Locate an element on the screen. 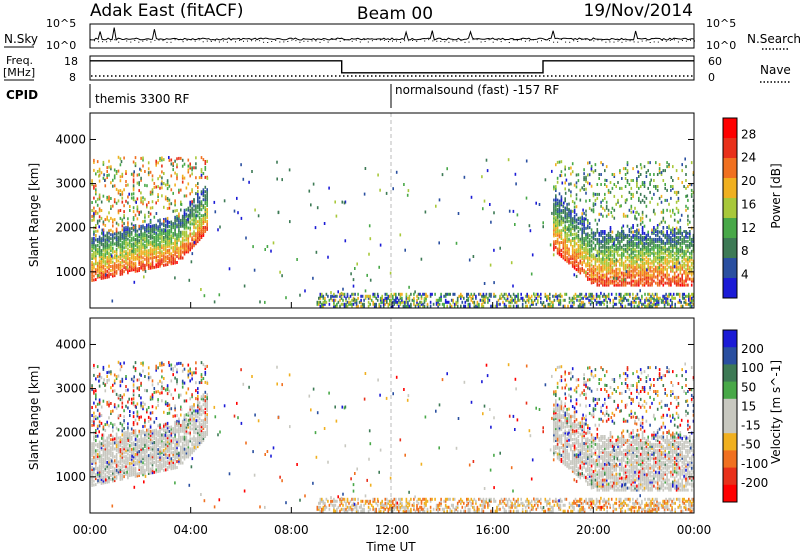 Image resolution: width=800 pixels, height=558 pixels. noise-right-tick-bottom: 10^0 is located at coordinates (721, 45).